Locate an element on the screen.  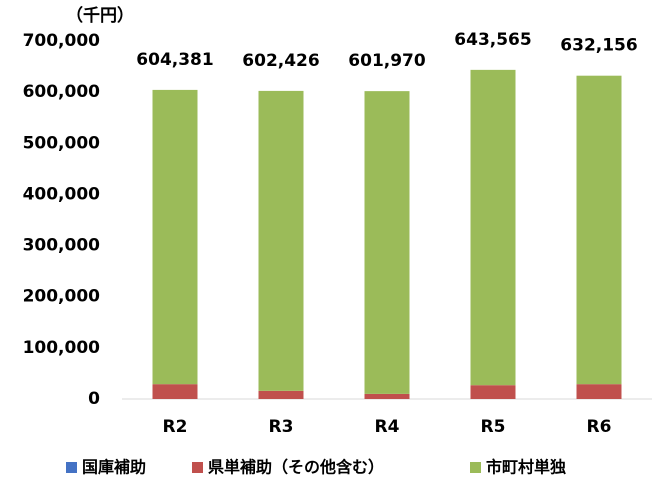
legend-label: 県単補助（その他含む） is located at coordinates (296, 467).